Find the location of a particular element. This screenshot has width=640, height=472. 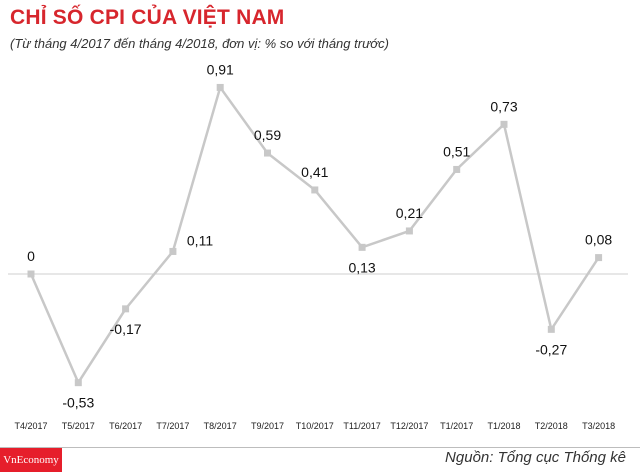

x-tick-label: T10/2017 is located at coordinates (315, 426).